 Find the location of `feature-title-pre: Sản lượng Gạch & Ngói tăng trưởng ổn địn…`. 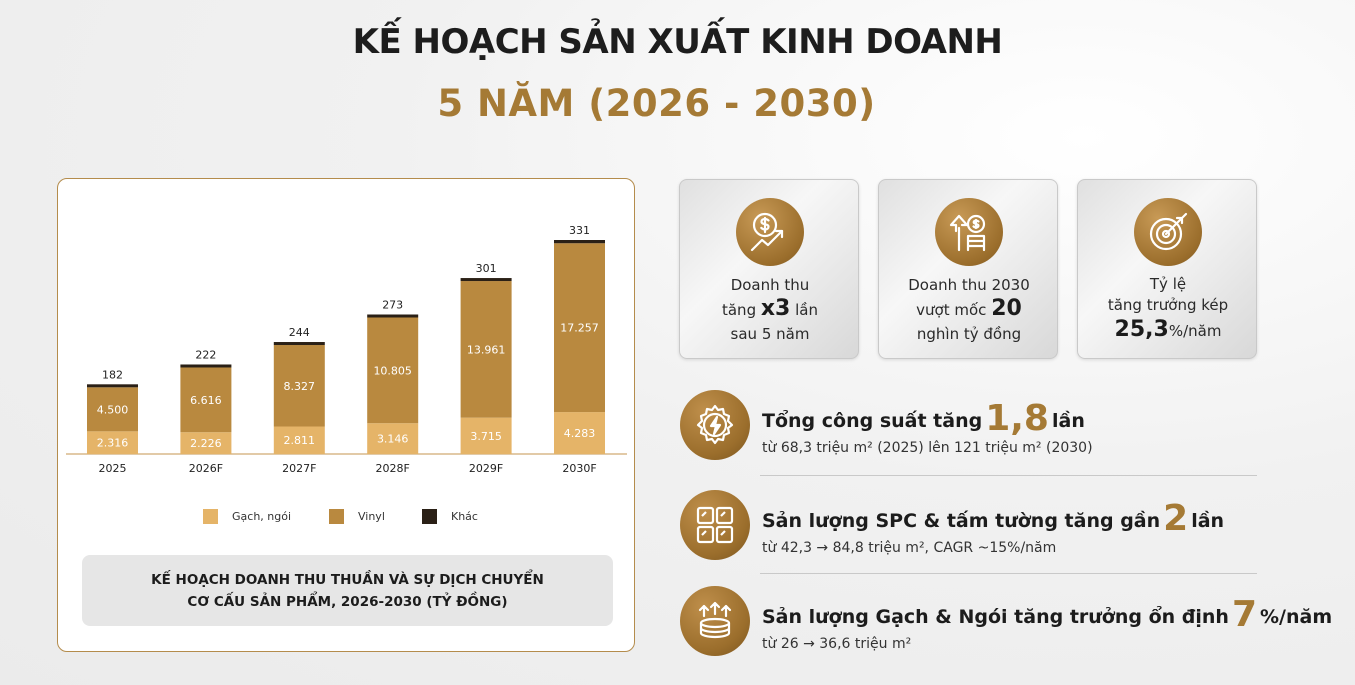

feature-title-pre: Sản lượng Gạch & Ngói tăng trưởng ổn địn… is located at coordinates (995, 617).